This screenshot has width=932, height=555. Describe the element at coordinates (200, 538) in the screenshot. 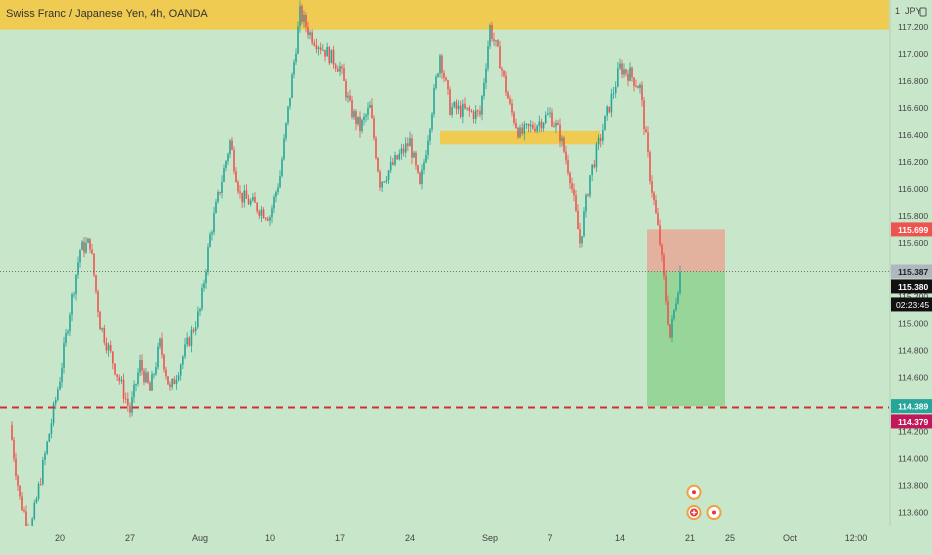

I see `time-tick-label: Aug` at that location.